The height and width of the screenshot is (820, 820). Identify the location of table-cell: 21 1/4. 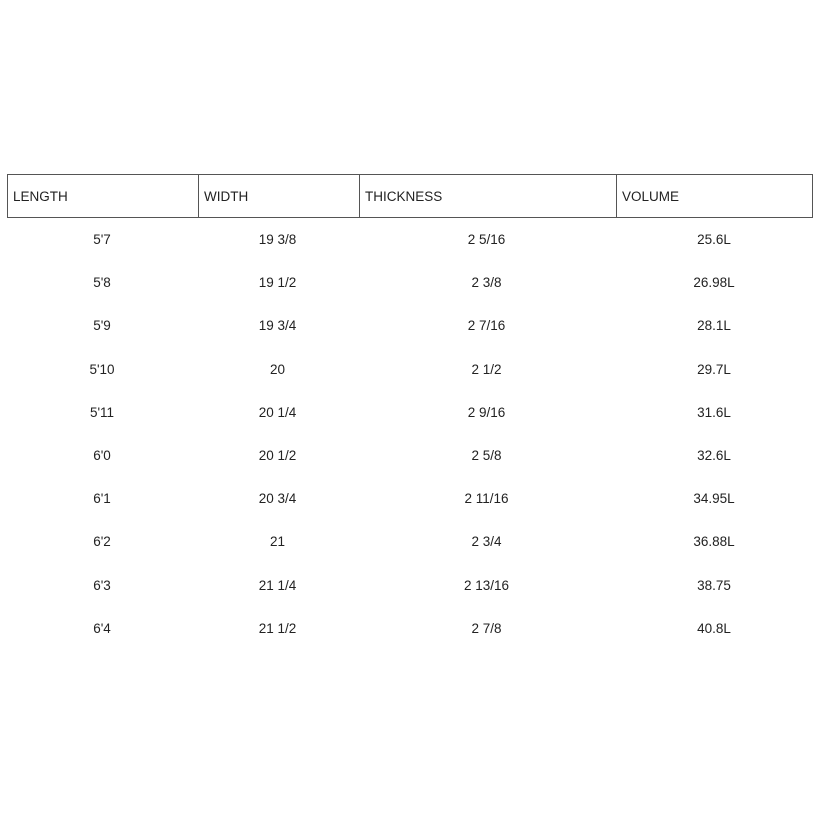
(277, 585).